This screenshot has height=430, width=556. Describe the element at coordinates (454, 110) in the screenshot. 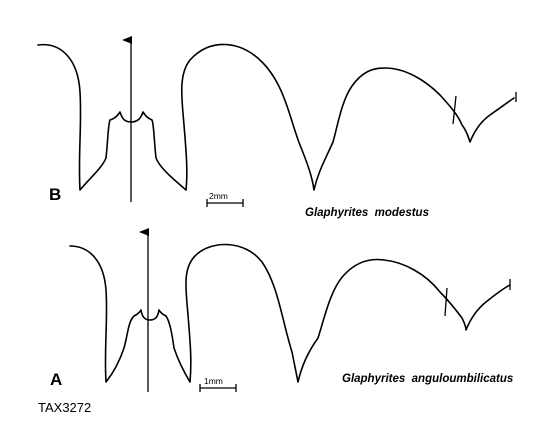

I see `umbilical-seam-mark-b` at that location.